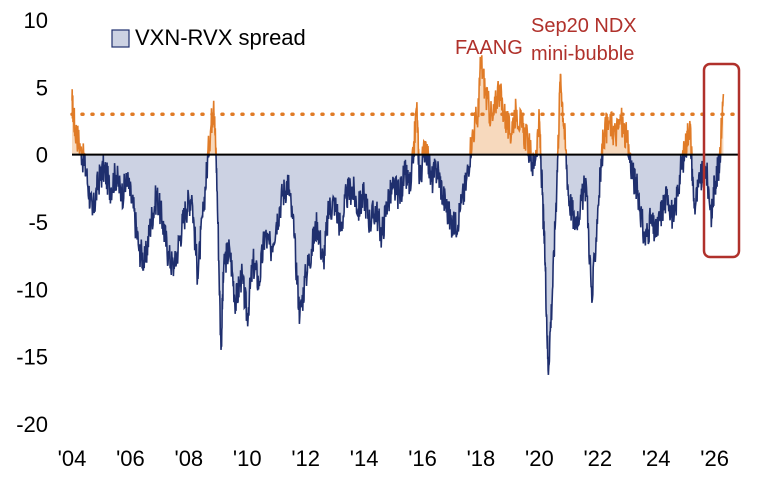  I want to click on annotation-sep20-title: Sep20 NDX, so click(584, 26).